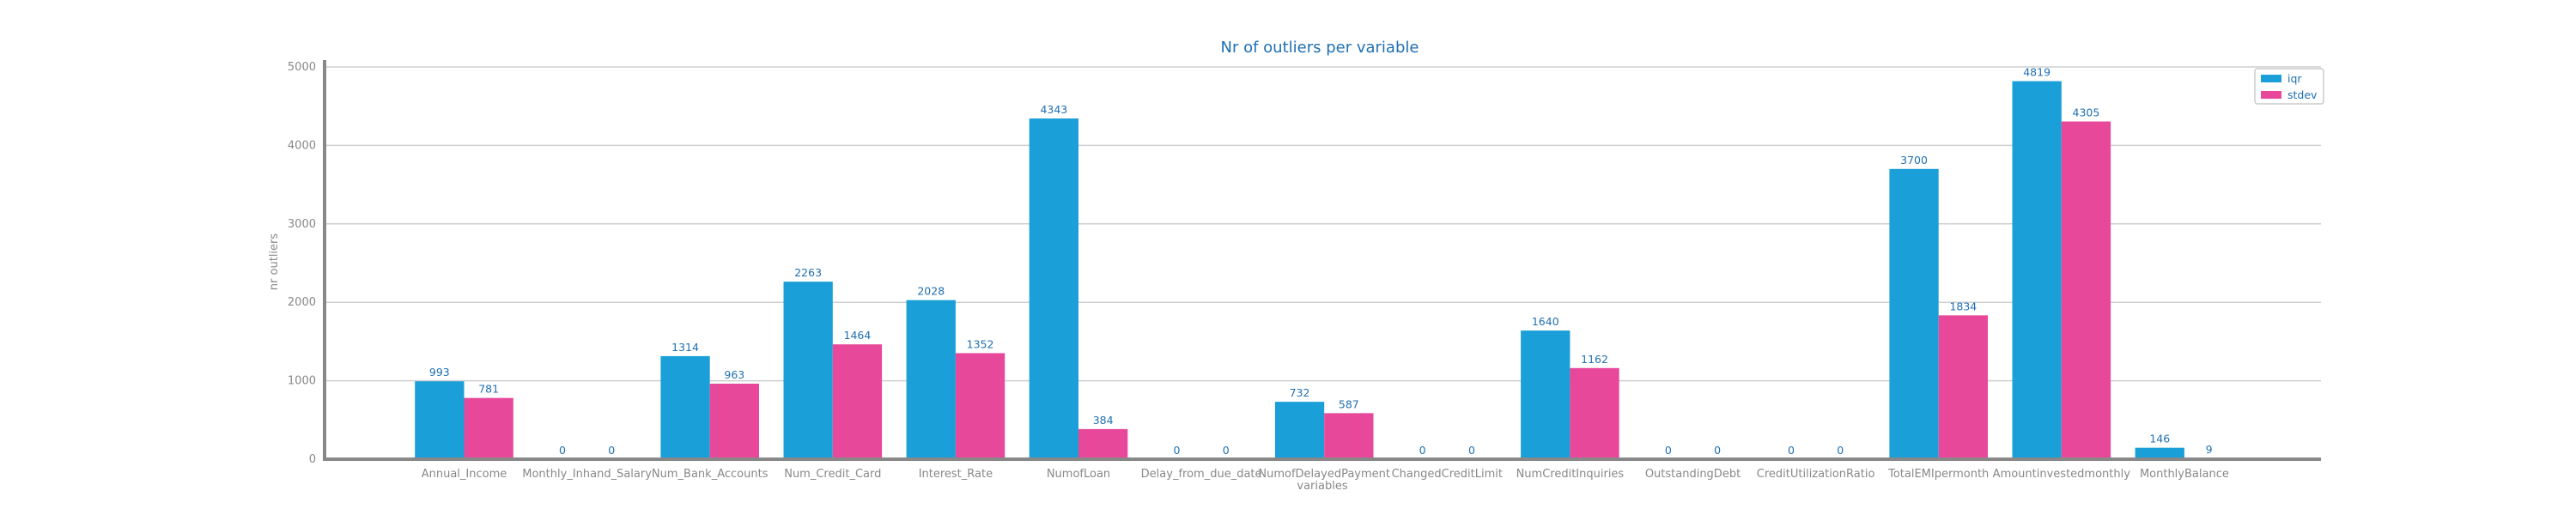 This screenshot has height=515, width=2576. Describe the element at coordinates (2062, 474) in the screenshot. I see `x-tick-label: Amountinvestedmonthly` at that location.